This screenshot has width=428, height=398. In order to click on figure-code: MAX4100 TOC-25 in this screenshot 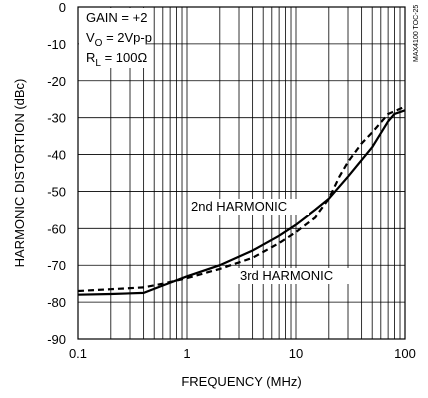, I will do `click(416, 33)`.